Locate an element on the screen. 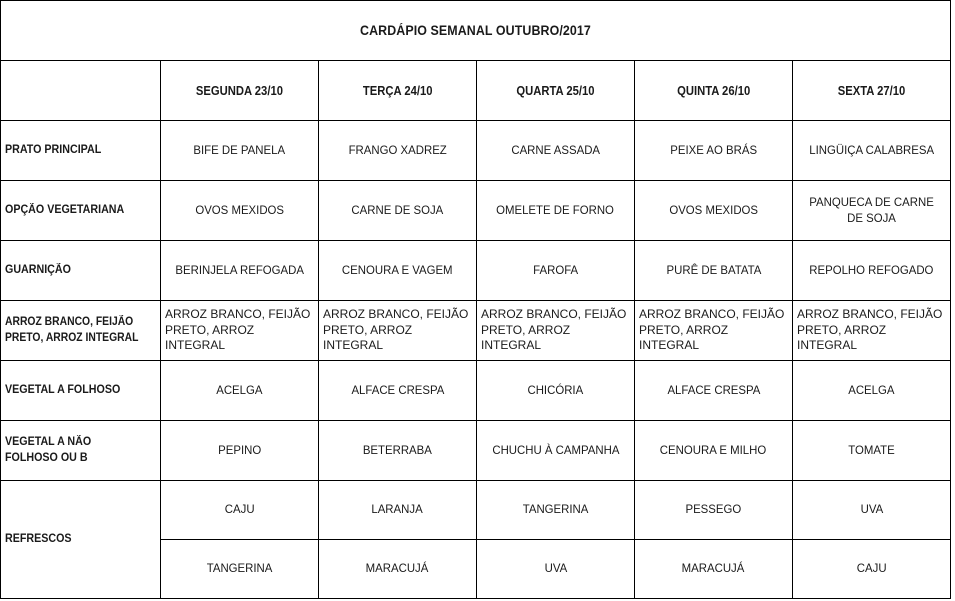 Image resolution: width=955 pixels, height=601 pixels. title-row: CARDÁPIO SEMANAL OUTUBRO/2017 is located at coordinates (476, 30).